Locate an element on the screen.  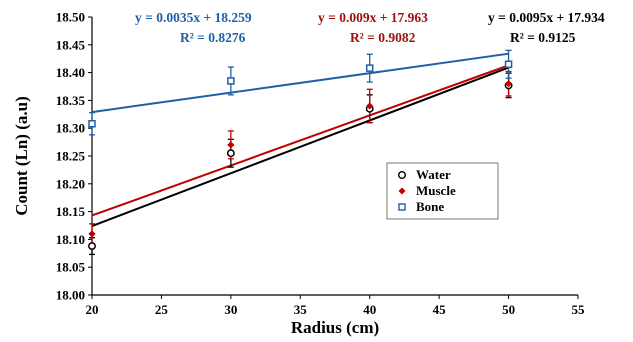
y-tick-label: 18.45 is located at coordinates (71, 44).